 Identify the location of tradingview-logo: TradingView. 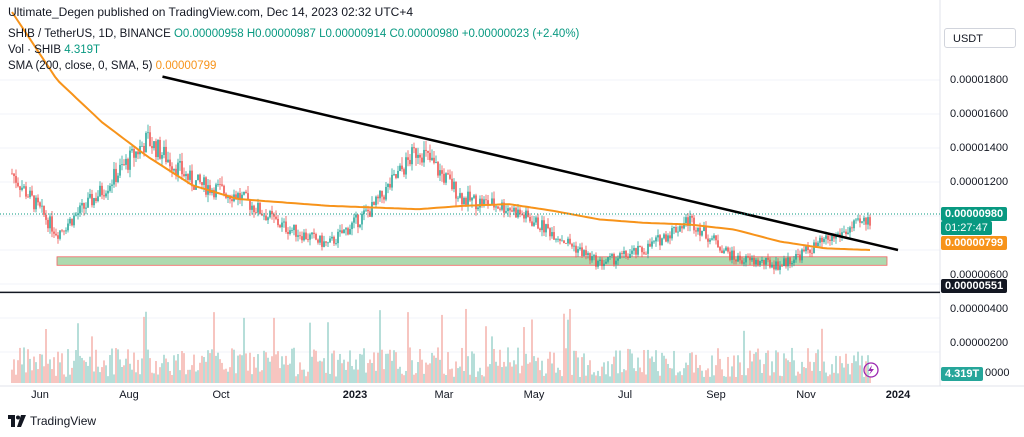
(52, 421).